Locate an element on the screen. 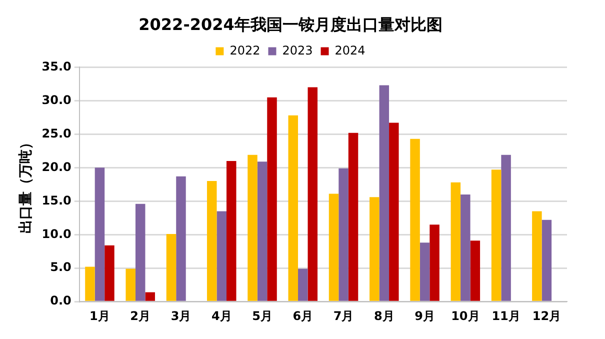  legend-label: 2022 is located at coordinates (245, 50).